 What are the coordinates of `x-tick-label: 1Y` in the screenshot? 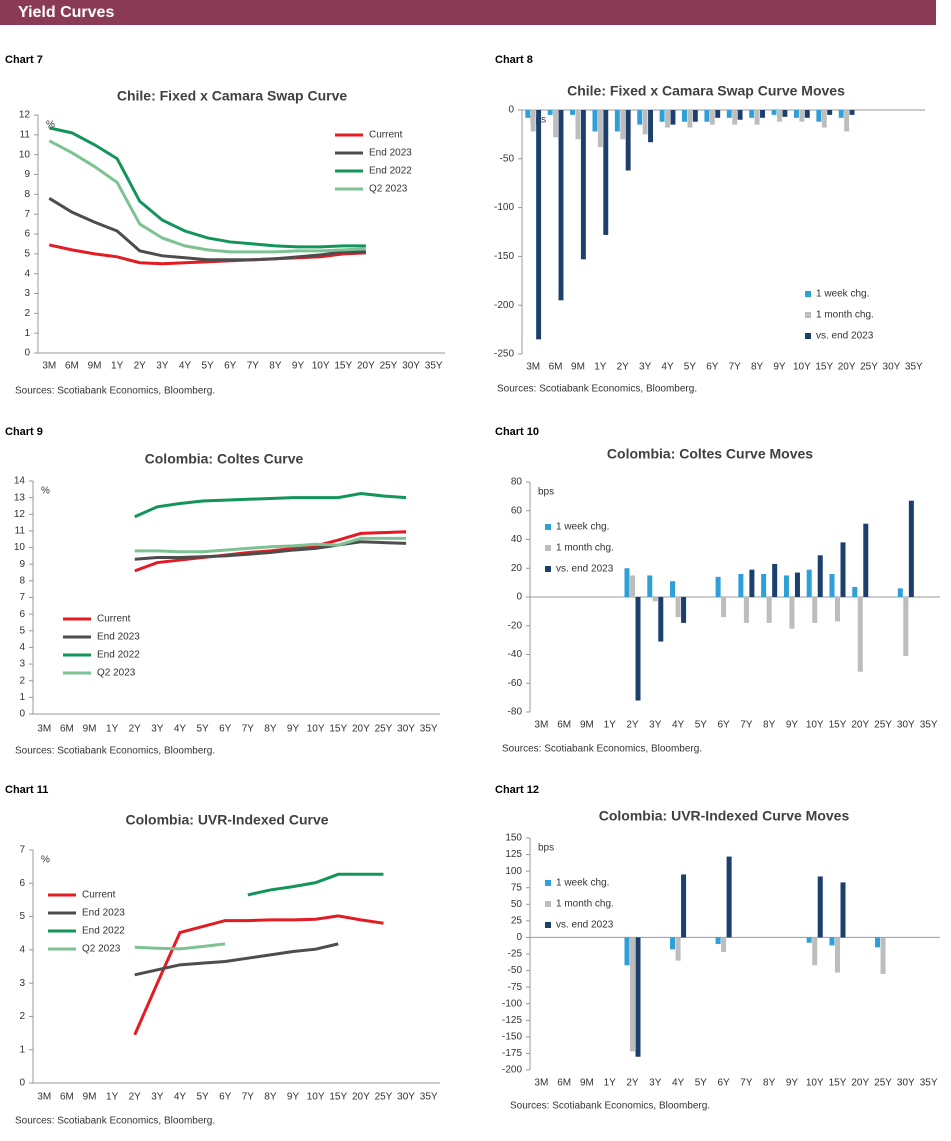 It's located at (600, 367).